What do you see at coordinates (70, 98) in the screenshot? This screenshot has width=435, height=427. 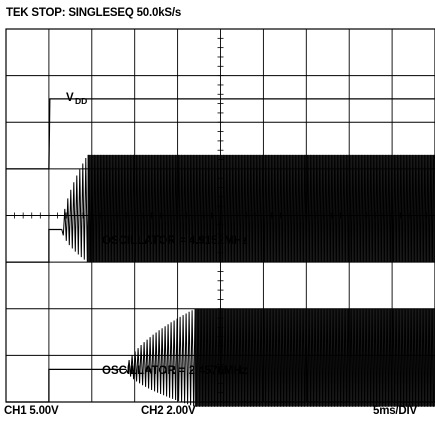 I see `vdd-label-v: V` at bounding box center [70, 98].